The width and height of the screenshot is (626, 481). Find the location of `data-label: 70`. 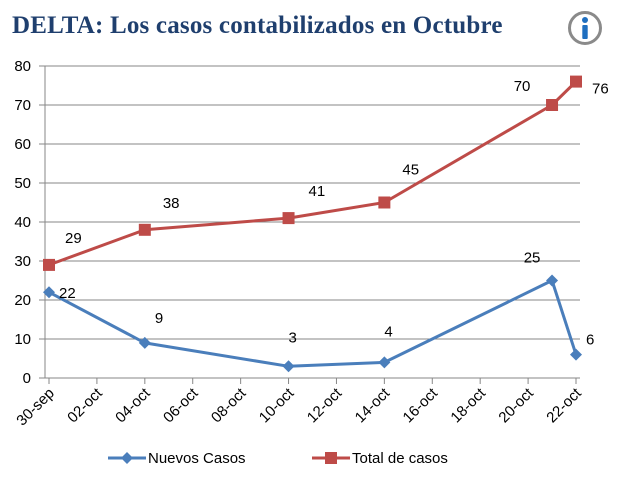

data-label: 70 is located at coordinates (522, 86).